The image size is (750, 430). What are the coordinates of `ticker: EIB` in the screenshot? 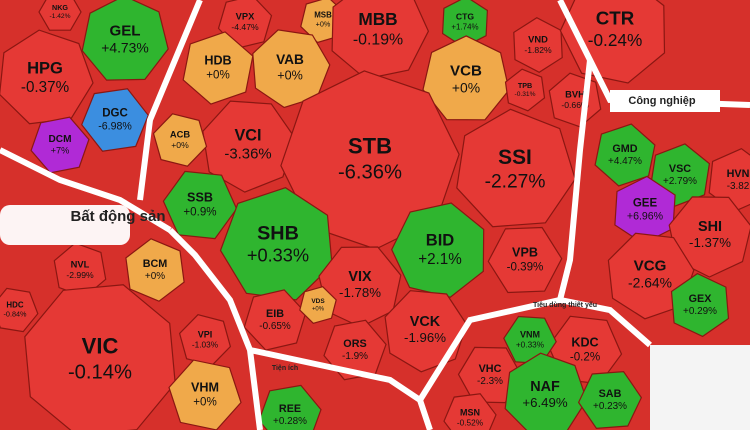 It's located at (275, 314).